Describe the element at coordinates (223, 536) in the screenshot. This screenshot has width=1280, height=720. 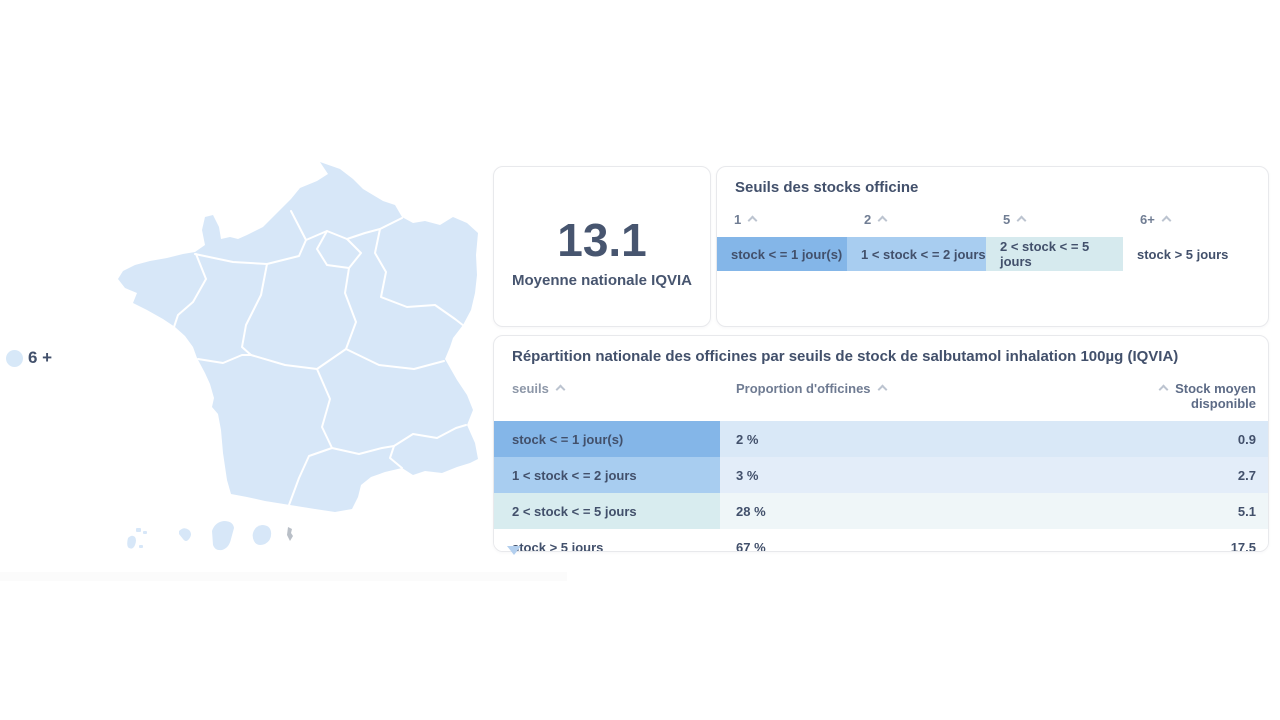
I see `guyane` at that location.